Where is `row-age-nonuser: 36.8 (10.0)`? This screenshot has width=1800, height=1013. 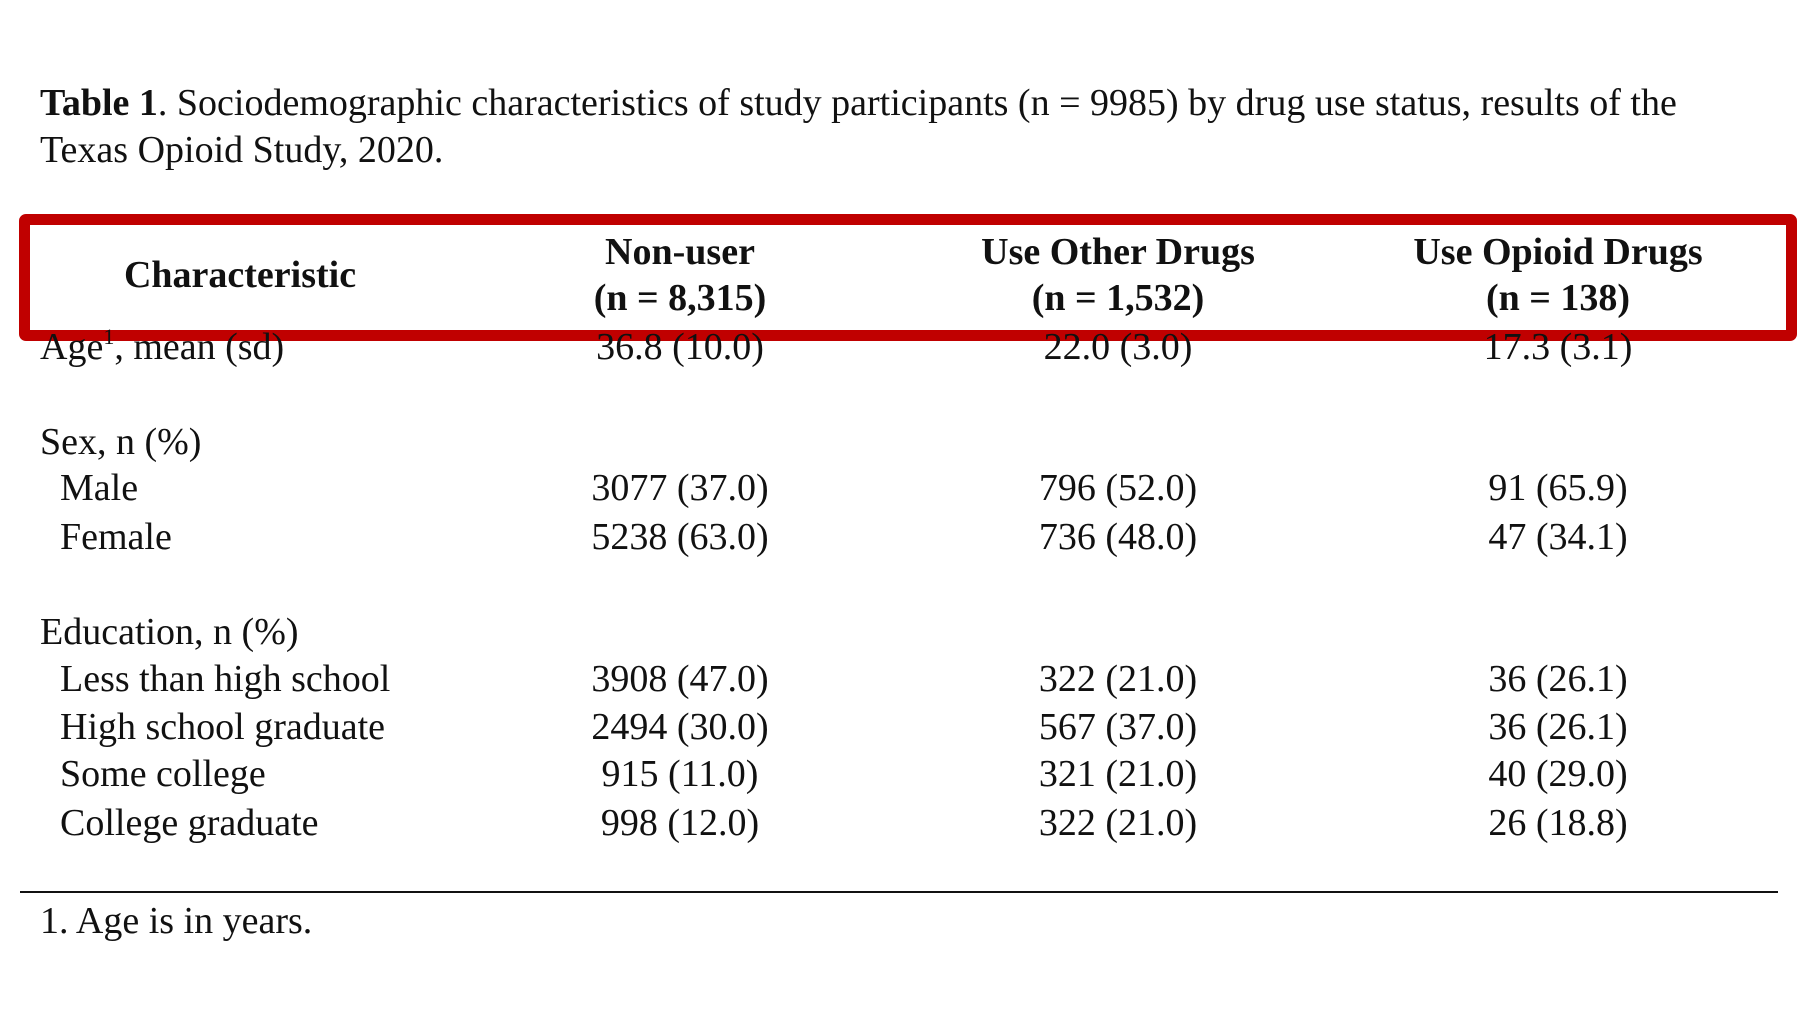
row-age-nonuser: 36.8 (10.0) is located at coordinates (680, 347).